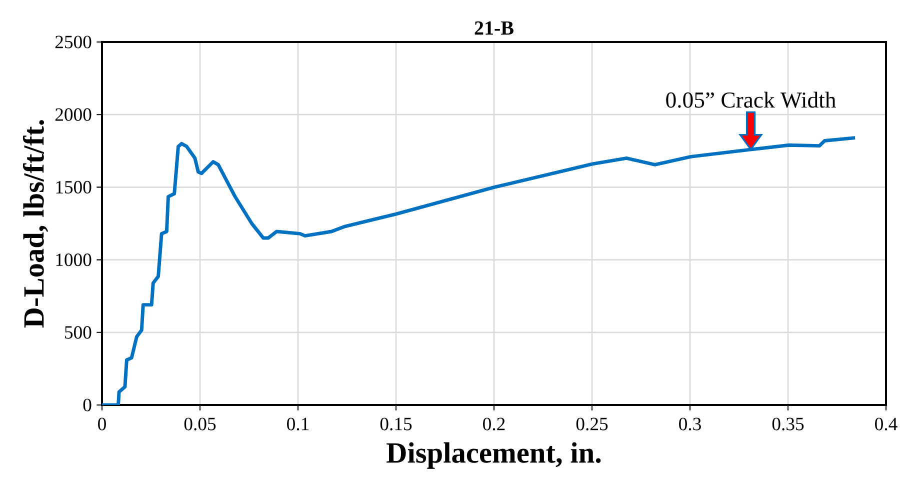  Describe the element at coordinates (493, 455) in the screenshot. I see `x-axis-title: Displacement, in.` at that location.